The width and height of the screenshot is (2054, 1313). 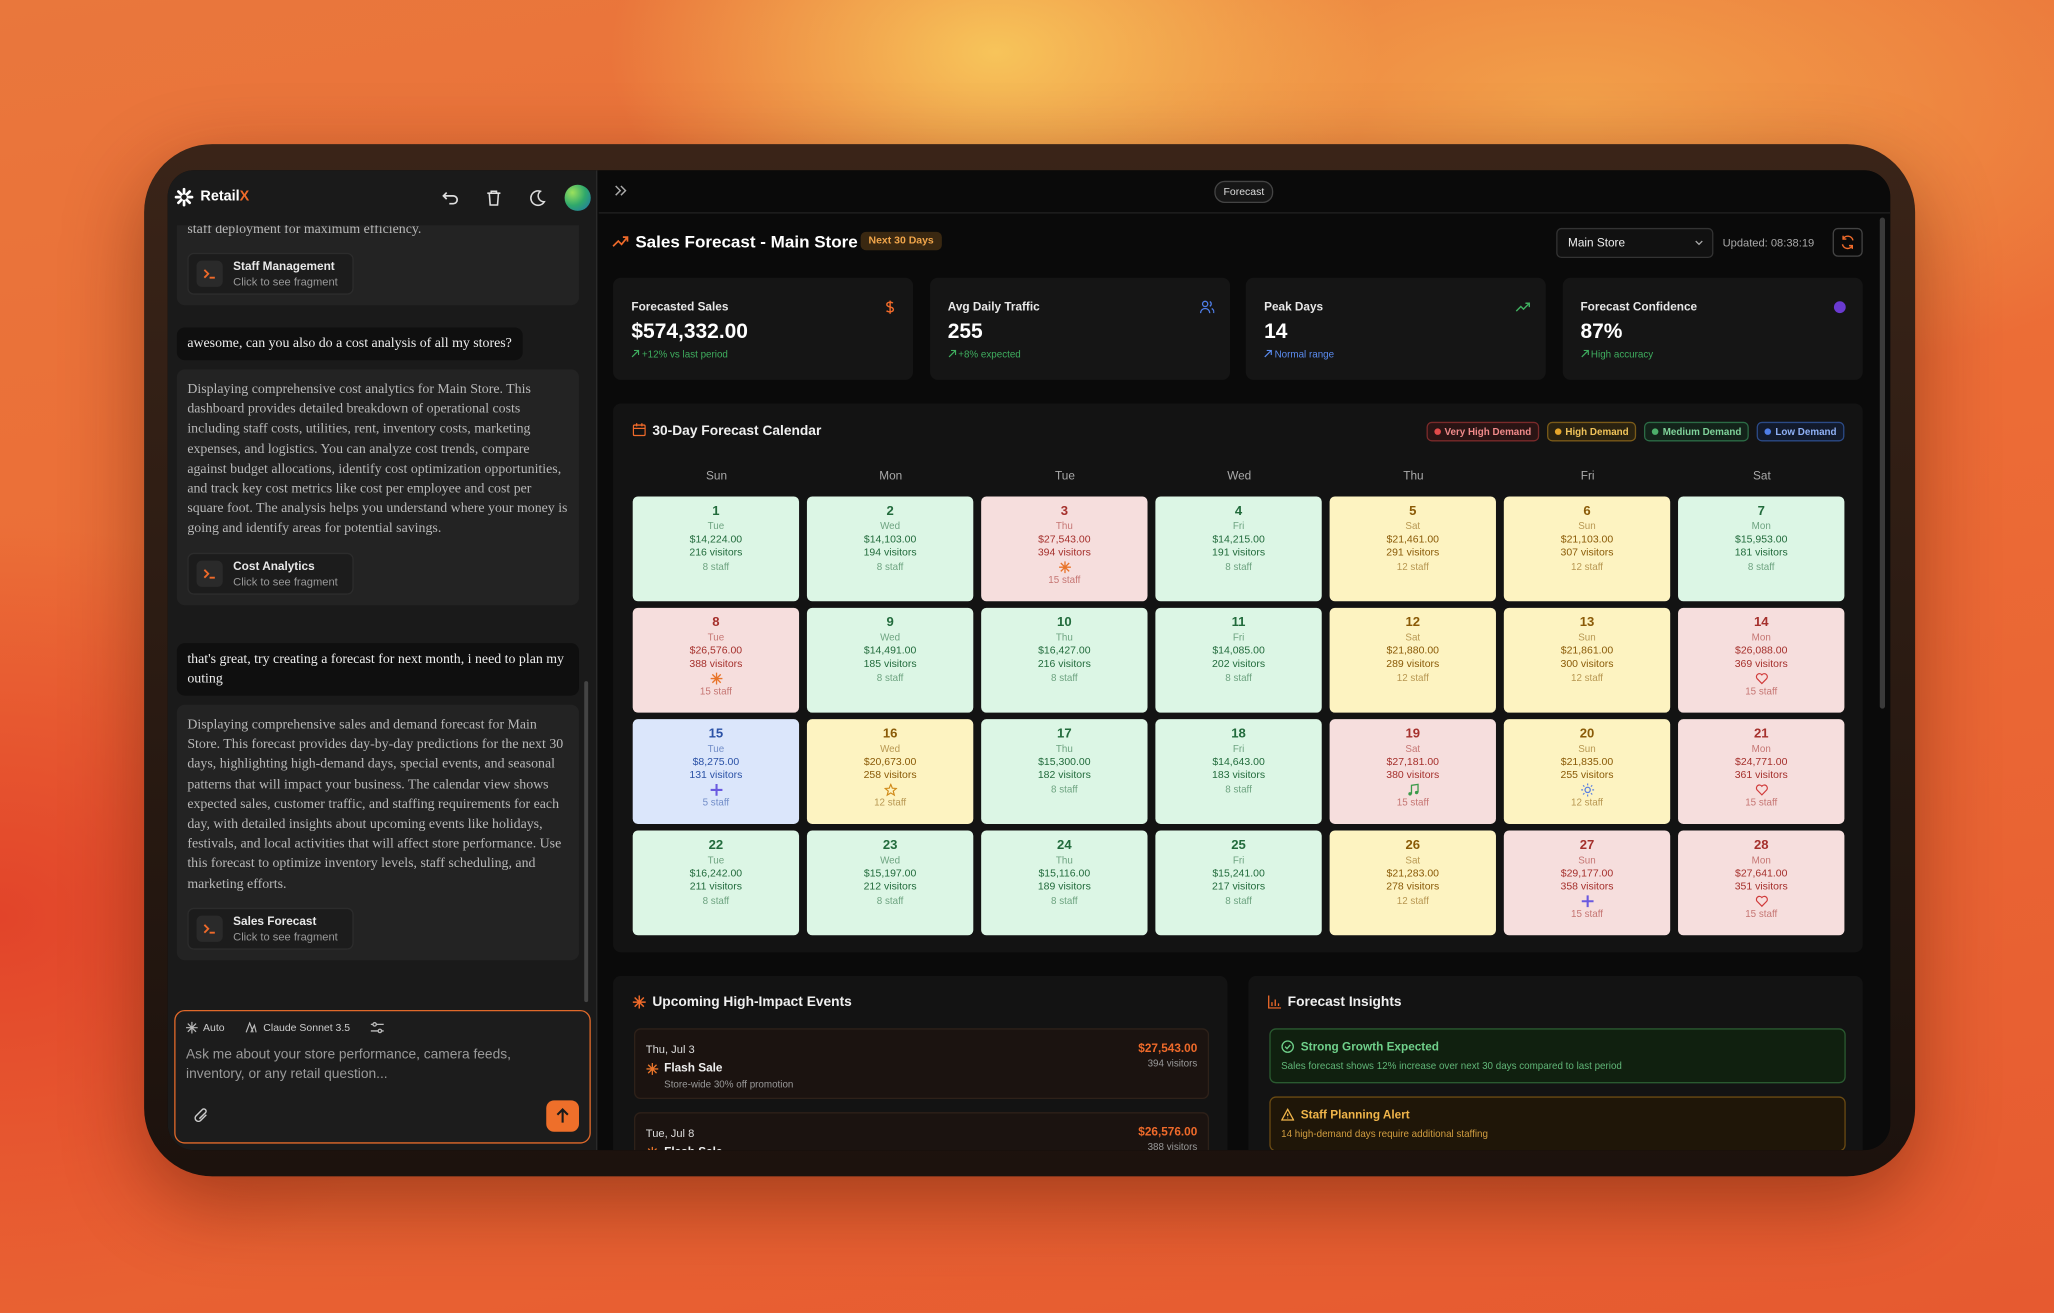 I want to click on note-icon, so click(x=1584, y=353).